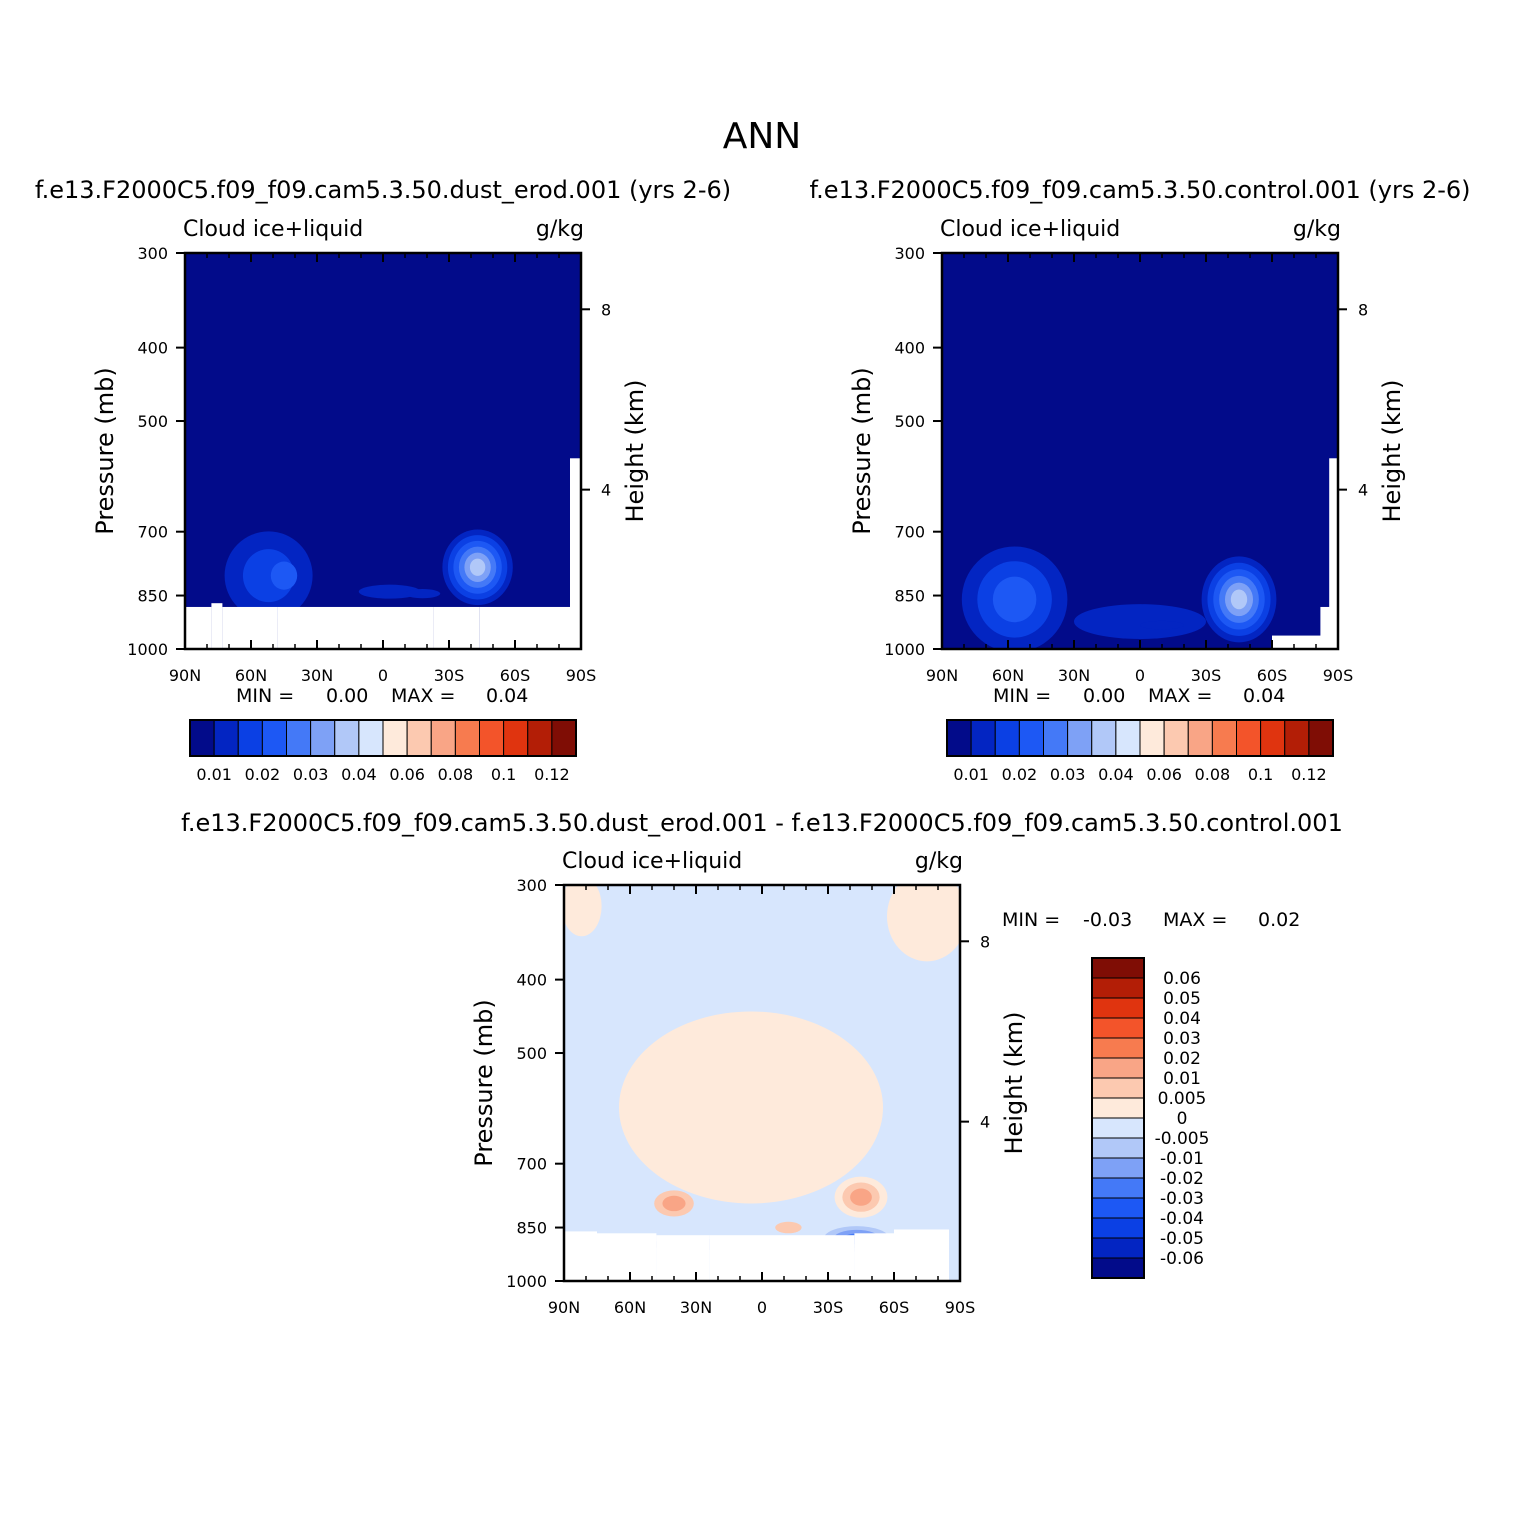  I want to click on colorbar-label: 0.02, so click(1020, 774).